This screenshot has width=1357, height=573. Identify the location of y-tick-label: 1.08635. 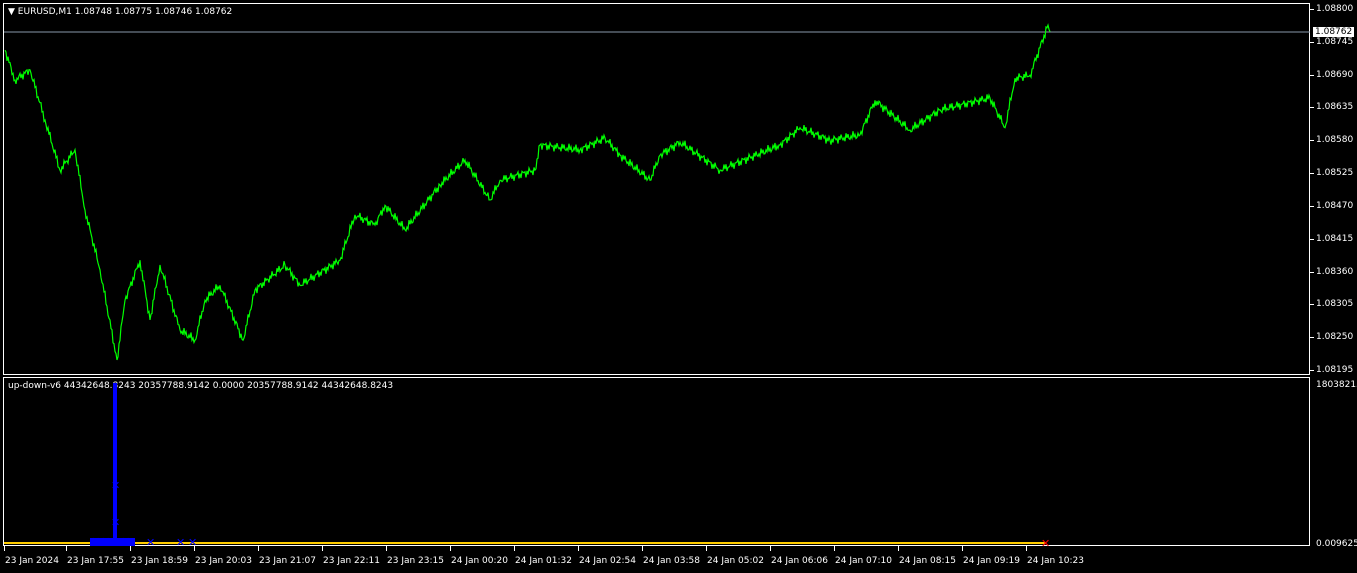
(1335, 107).